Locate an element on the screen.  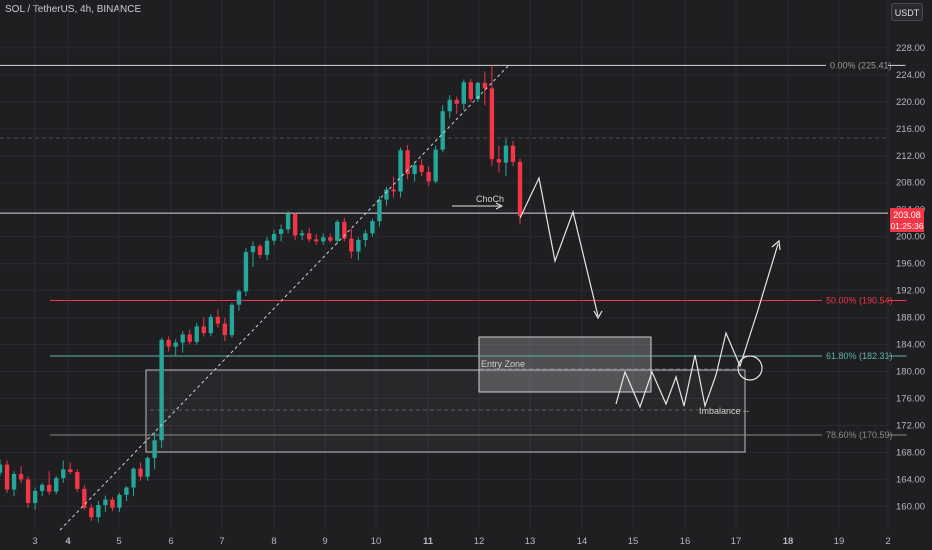
time-tick-label: 11 is located at coordinates (428, 541).